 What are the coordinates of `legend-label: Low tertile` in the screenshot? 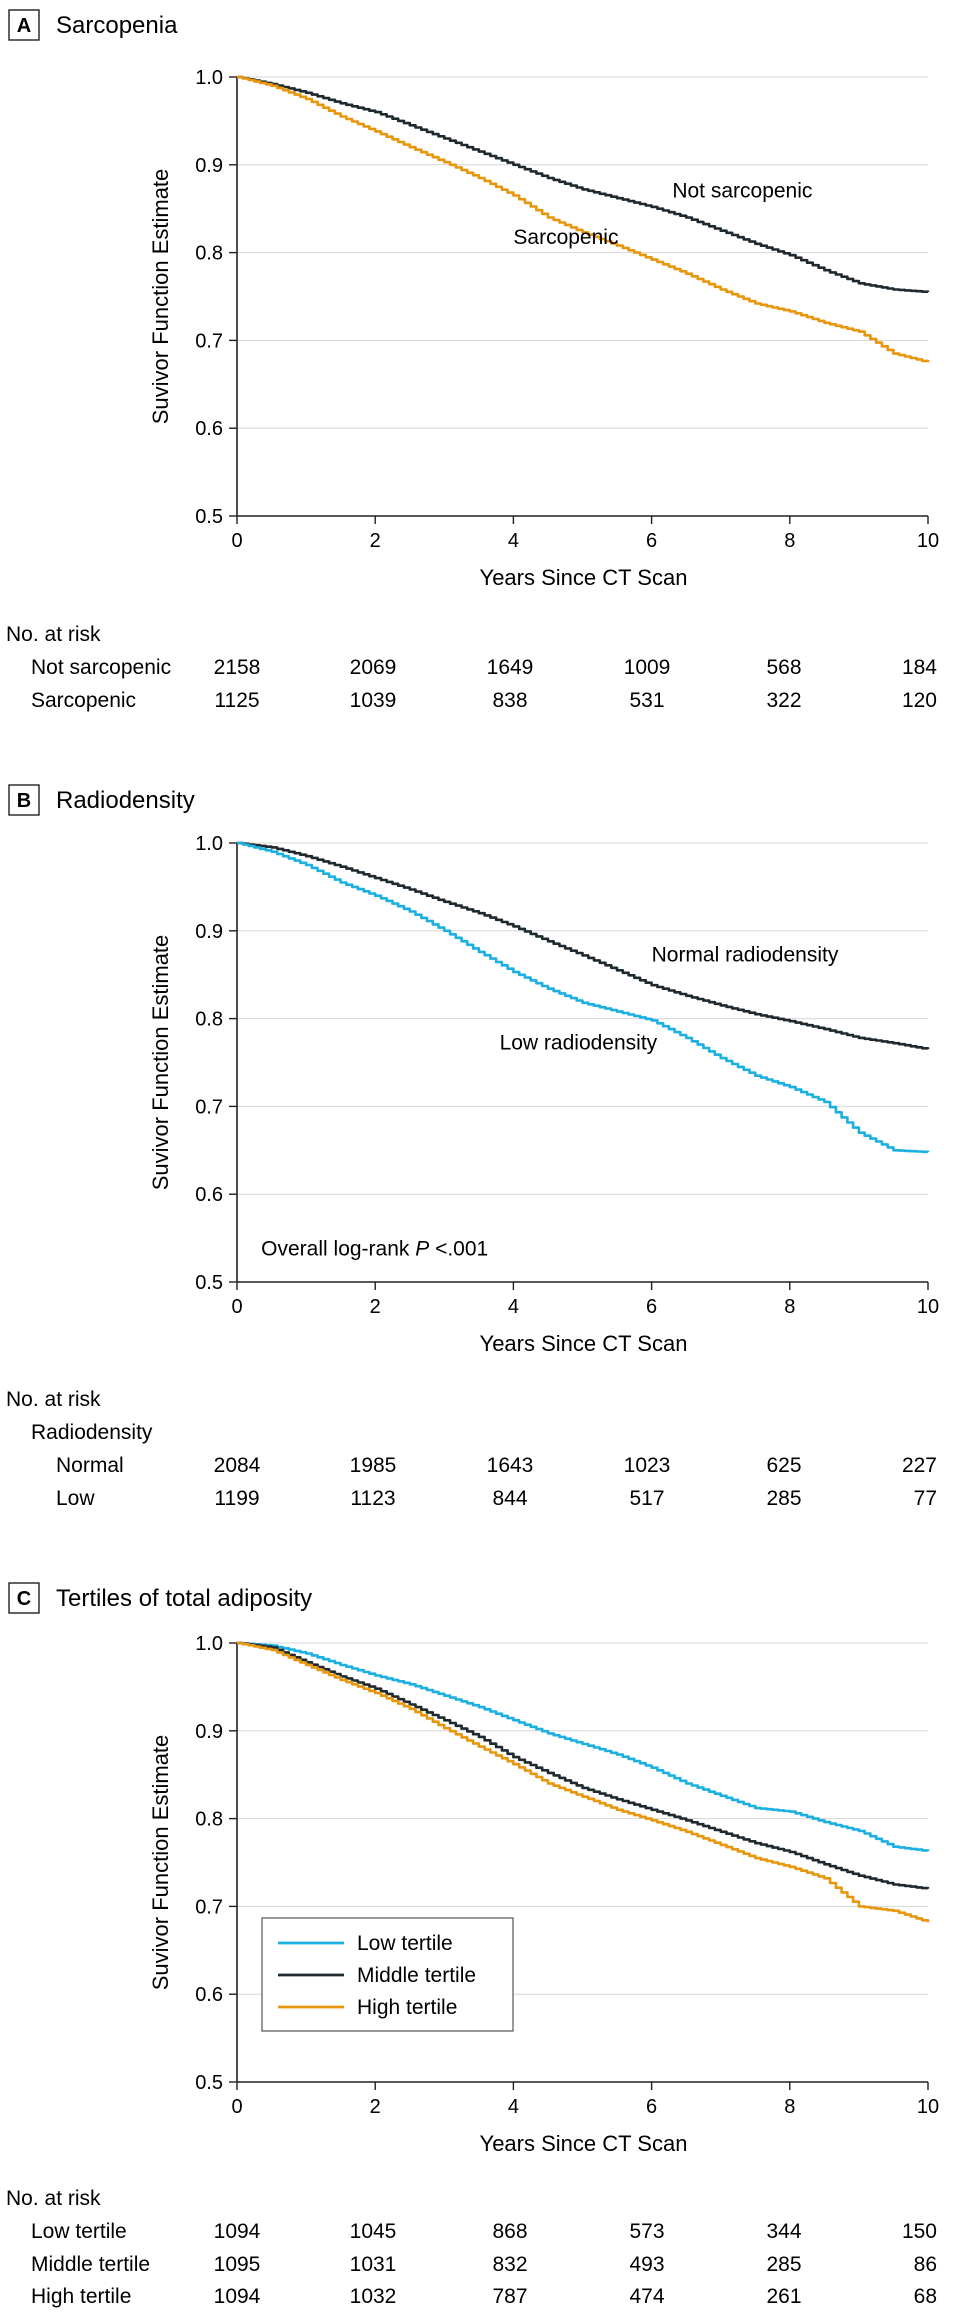 It's located at (405, 1943).